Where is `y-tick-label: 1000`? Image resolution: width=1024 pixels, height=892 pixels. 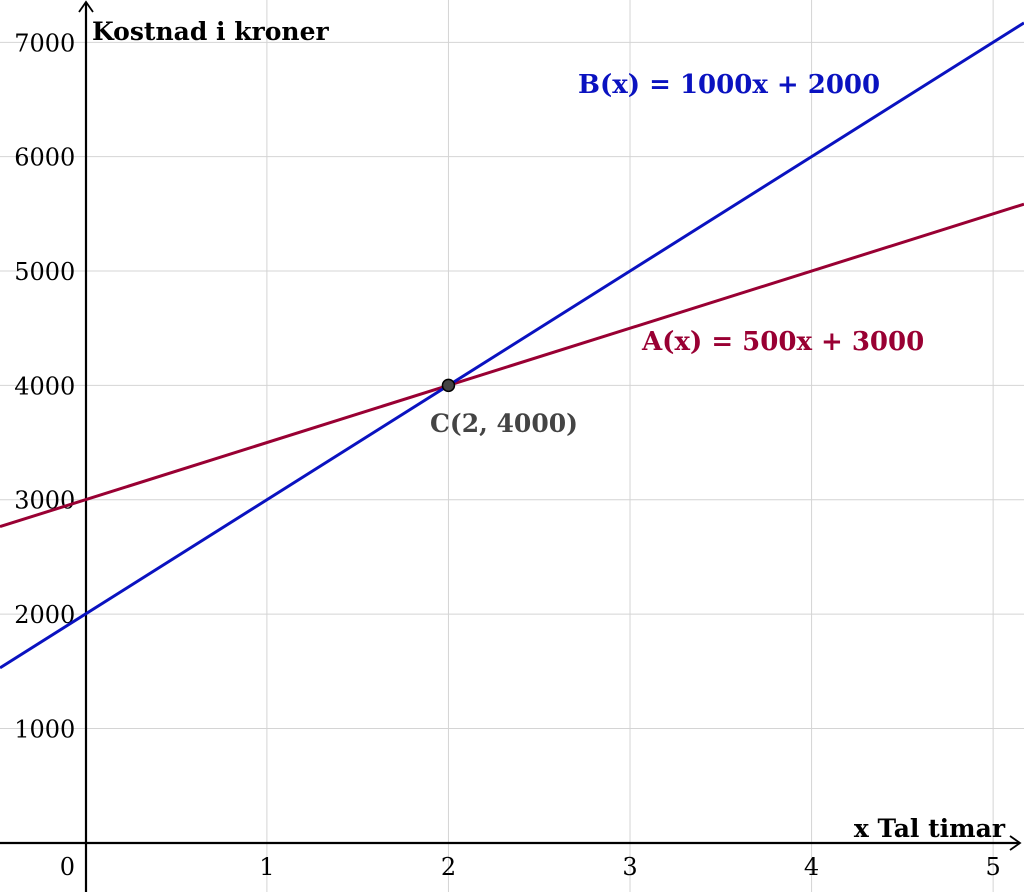
y-tick-label: 1000 is located at coordinates (44, 729).